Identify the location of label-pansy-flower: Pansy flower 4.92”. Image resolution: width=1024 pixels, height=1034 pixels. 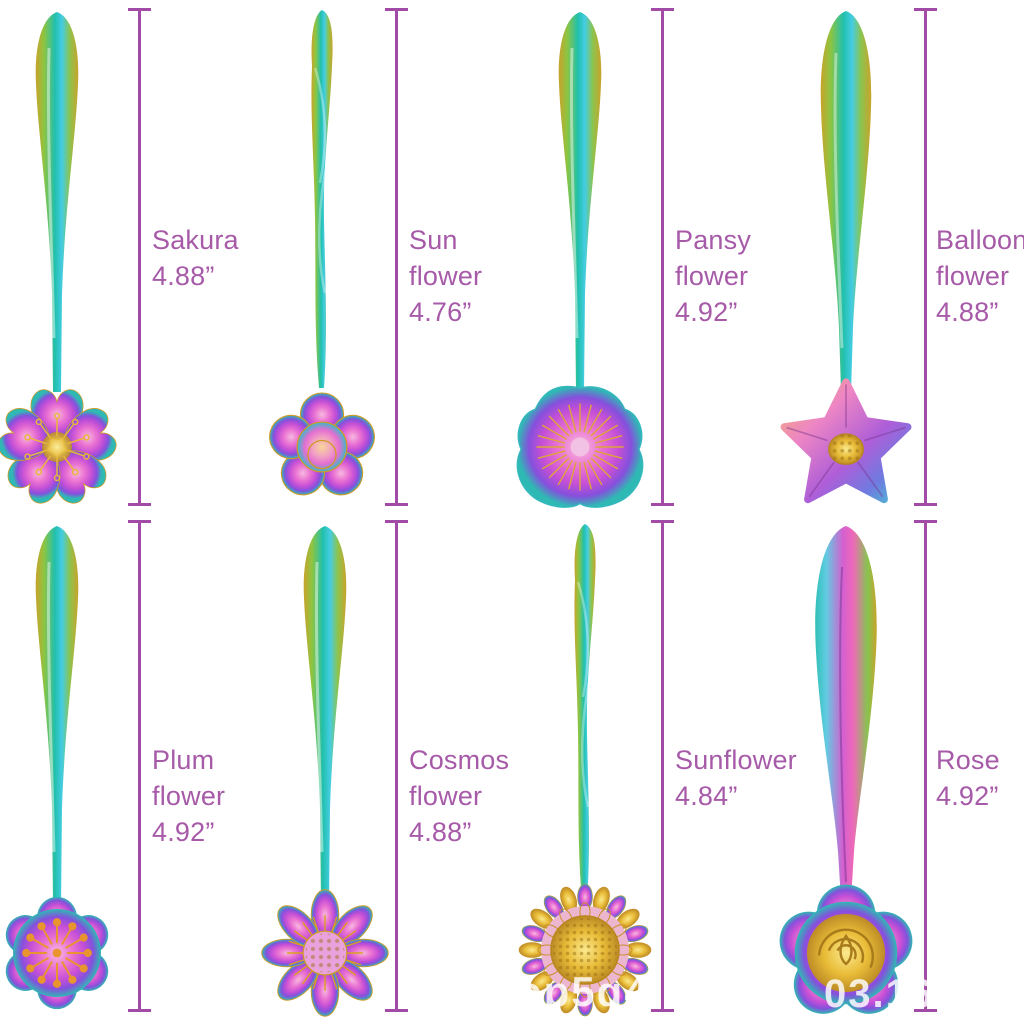
(713, 276).